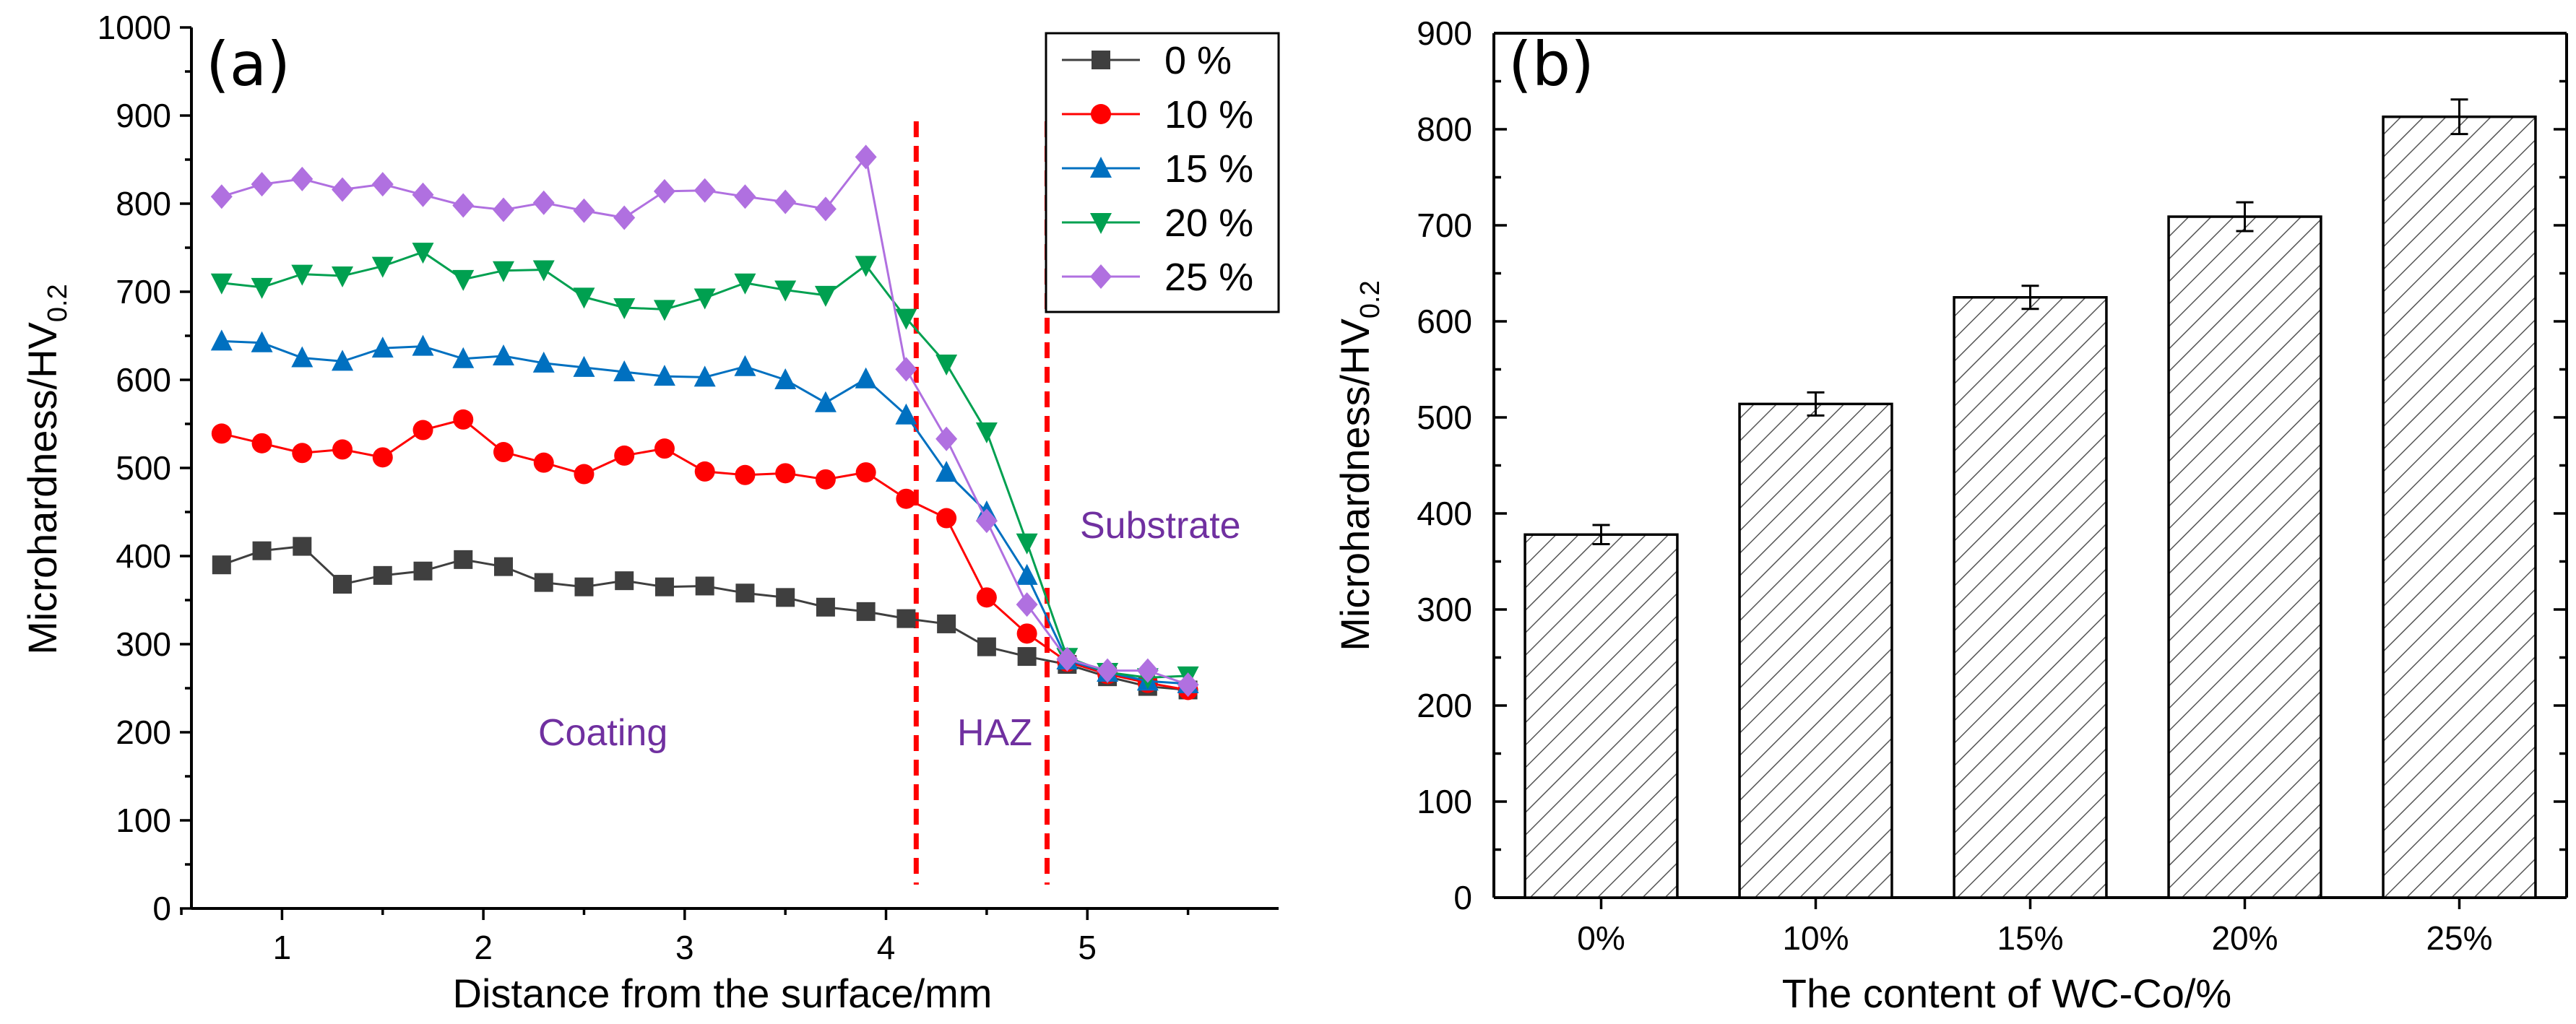 This screenshot has width=2576, height=1024. I want to click on b-y-tick-label: 700, so click(1444, 225).